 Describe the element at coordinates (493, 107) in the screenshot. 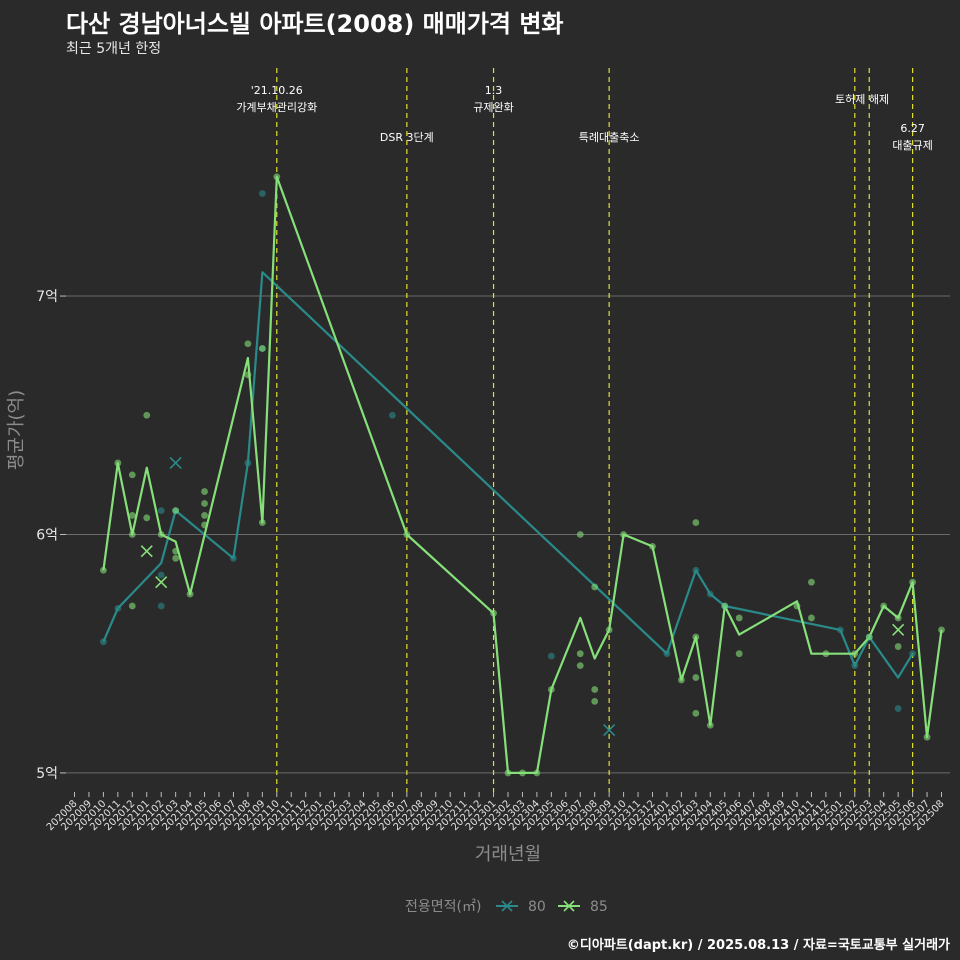

I see `event-label: 규제완화` at that location.